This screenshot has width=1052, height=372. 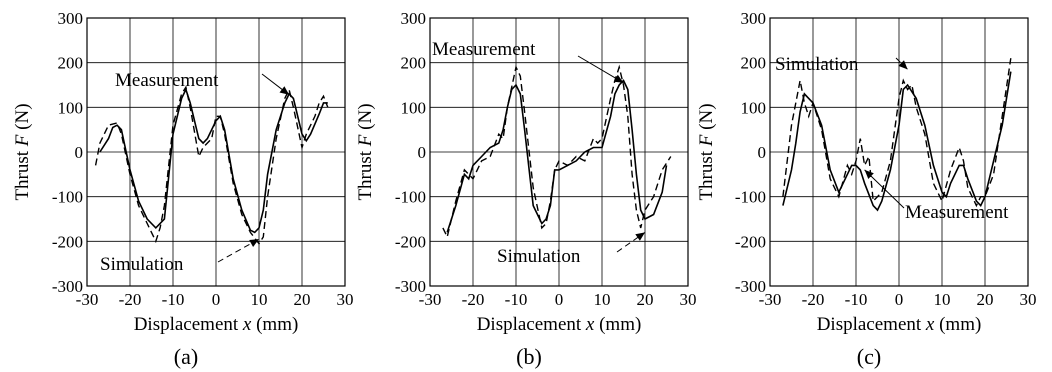 What do you see at coordinates (186, 356) in the screenshot?
I see `panel-label: (a)` at bounding box center [186, 356].